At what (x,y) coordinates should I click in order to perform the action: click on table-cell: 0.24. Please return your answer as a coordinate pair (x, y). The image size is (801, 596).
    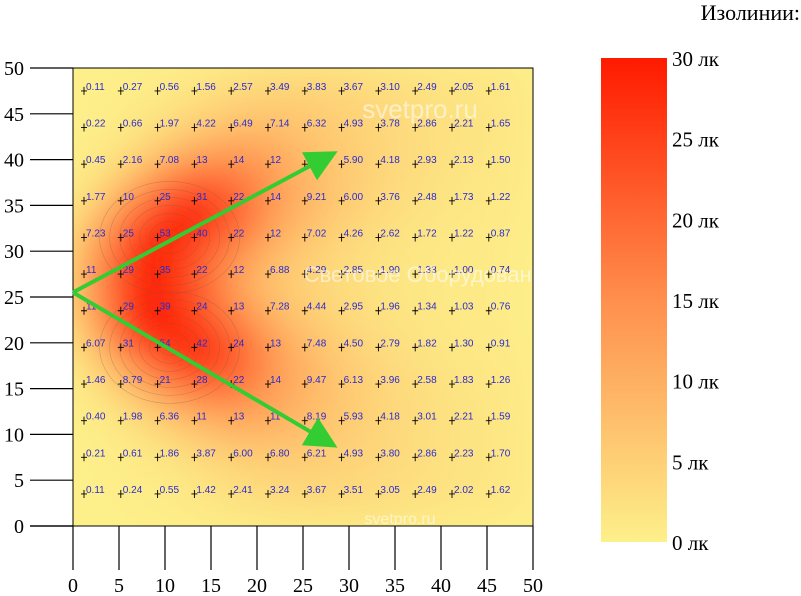
    Looking at the image, I should click on (130, 491).